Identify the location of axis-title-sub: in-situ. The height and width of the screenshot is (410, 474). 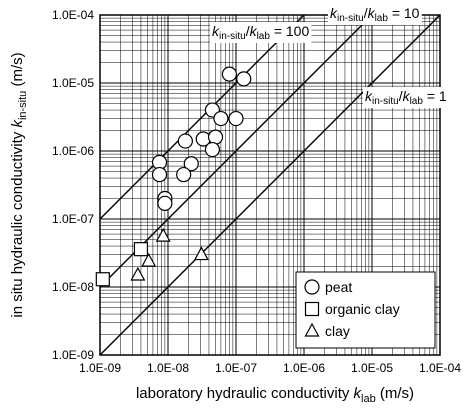
(23, 105).